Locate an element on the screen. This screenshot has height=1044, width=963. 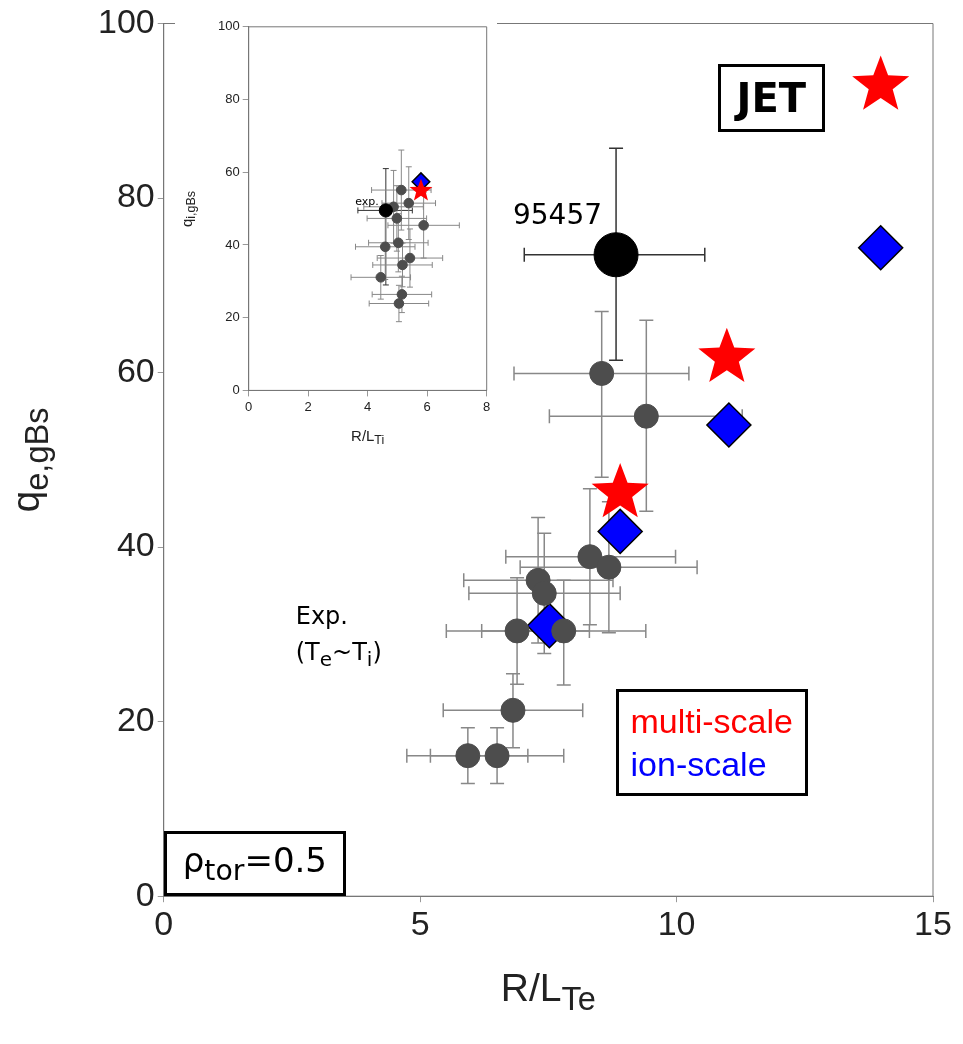
annotation: 95457 is located at coordinates (557, 215).